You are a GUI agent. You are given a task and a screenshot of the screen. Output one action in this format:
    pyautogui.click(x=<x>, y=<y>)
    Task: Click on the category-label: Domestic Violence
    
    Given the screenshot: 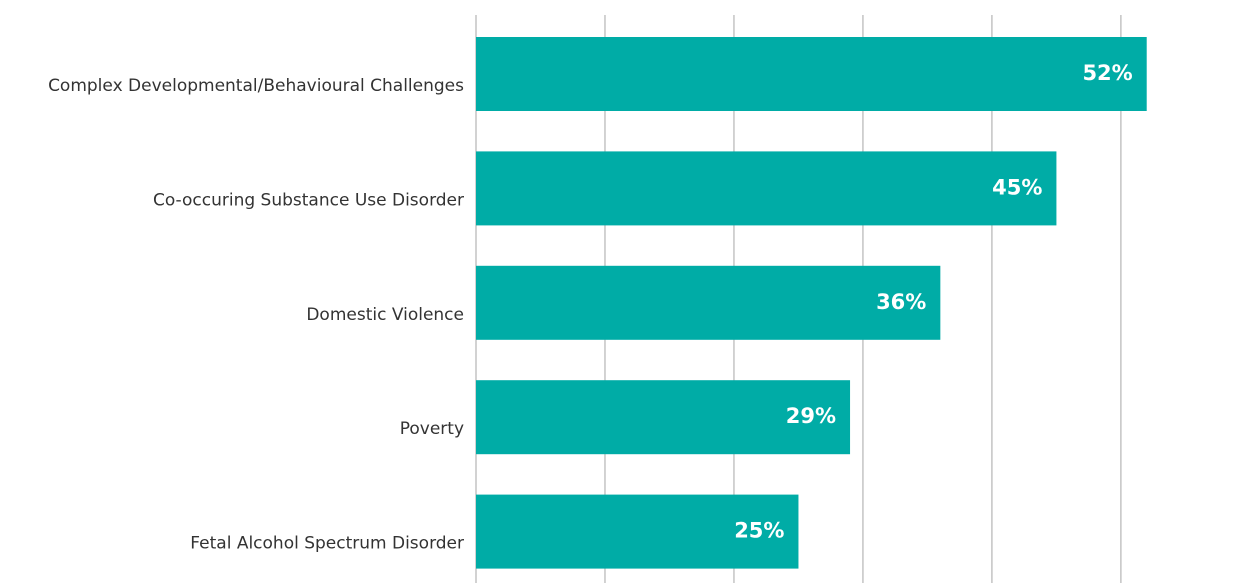 What is the action you would take?
    pyautogui.click(x=385, y=315)
    